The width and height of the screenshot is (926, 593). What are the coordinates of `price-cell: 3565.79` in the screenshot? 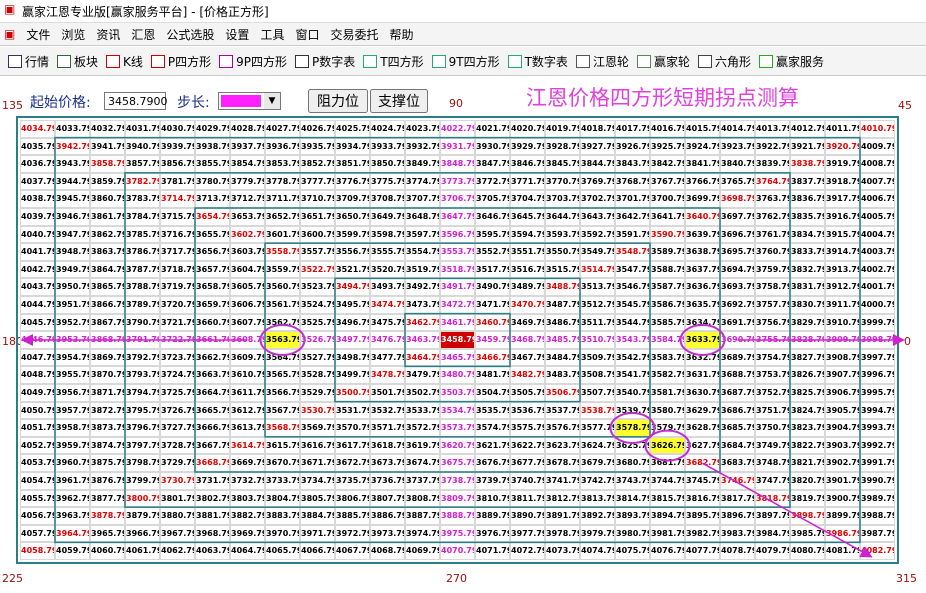 It's located at (282, 375).